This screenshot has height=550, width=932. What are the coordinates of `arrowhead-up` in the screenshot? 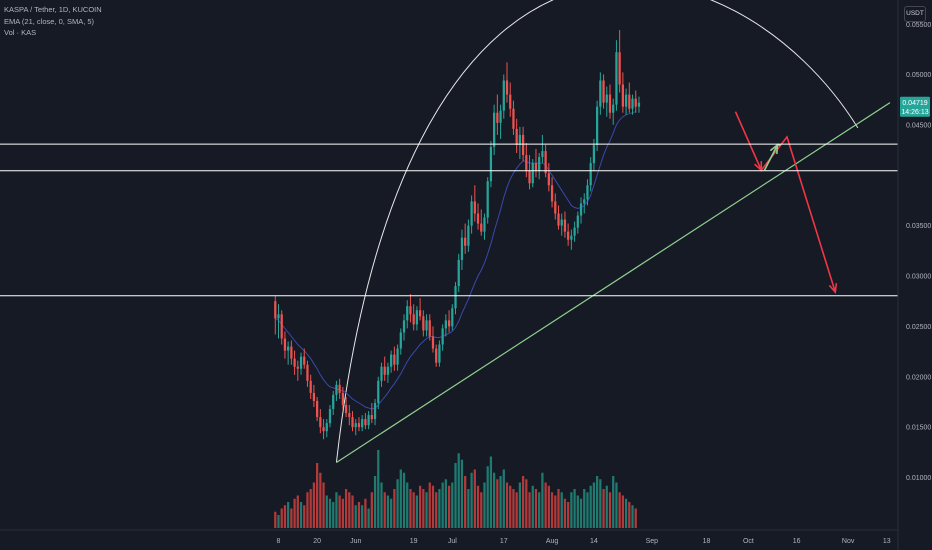 It's located at (774, 149).